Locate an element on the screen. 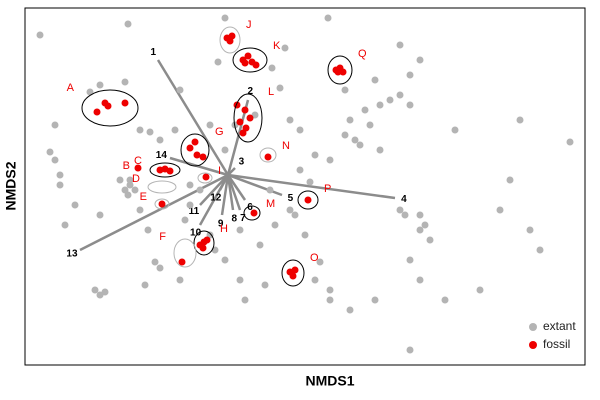 The height and width of the screenshot is (400, 600). vector-label: 11 is located at coordinates (194, 211).